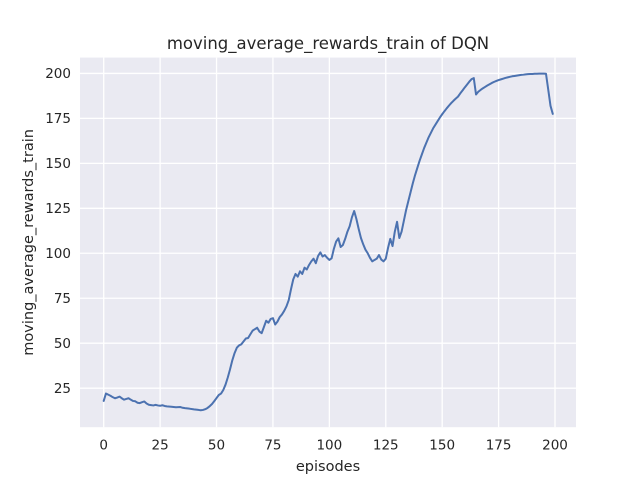 The width and height of the screenshot is (640, 480). Describe the element at coordinates (272, 446) in the screenshot. I see `x-tick-label: 75` at that location.